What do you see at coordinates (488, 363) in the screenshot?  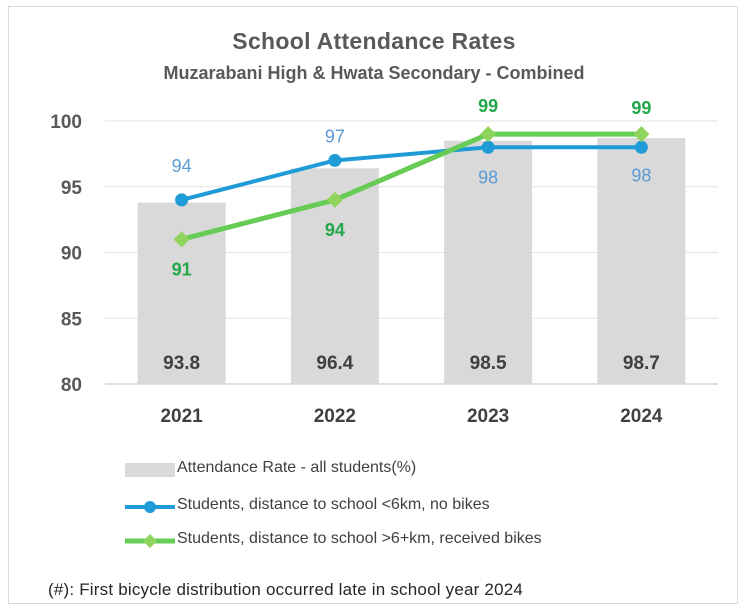 I see `bar-value-label: 98.5` at bounding box center [488, 363].